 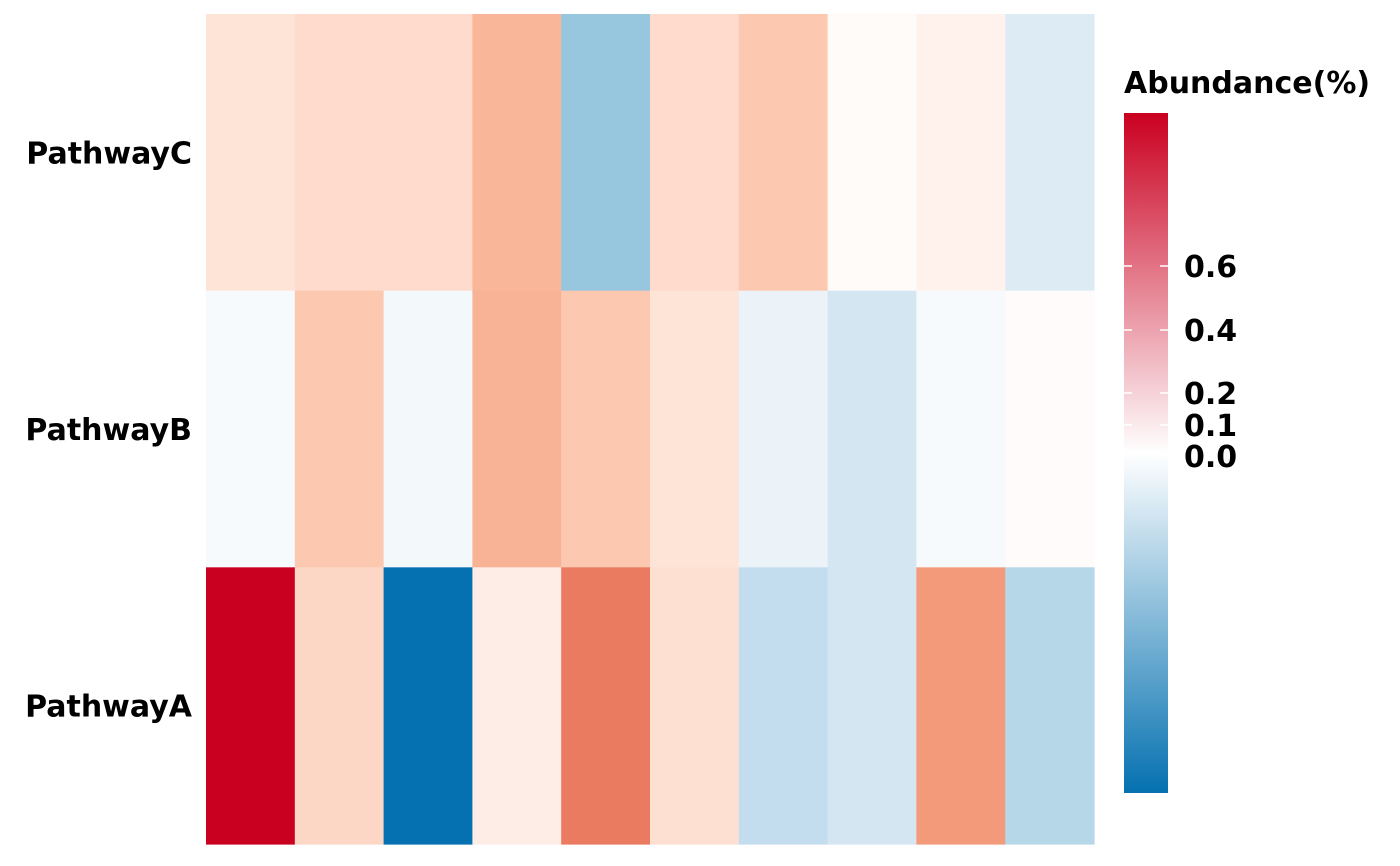 What do you see at coordinates (1180, 362) in the screenshot?
I see `legend-ticks: 0.6 0.4 0.20.10.0` at bounding box center [1180, 362].